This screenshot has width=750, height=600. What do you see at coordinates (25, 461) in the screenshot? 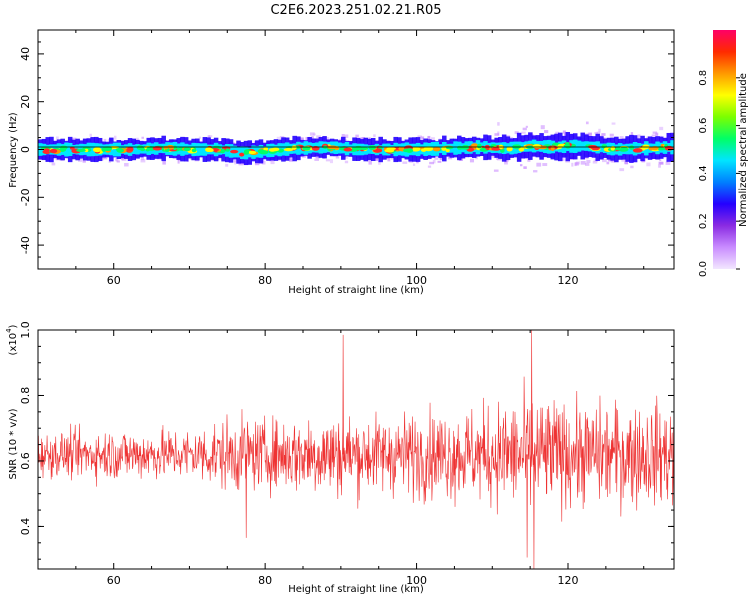
I see `y-tick-label: 0.6` at bounding box center [25, 461].